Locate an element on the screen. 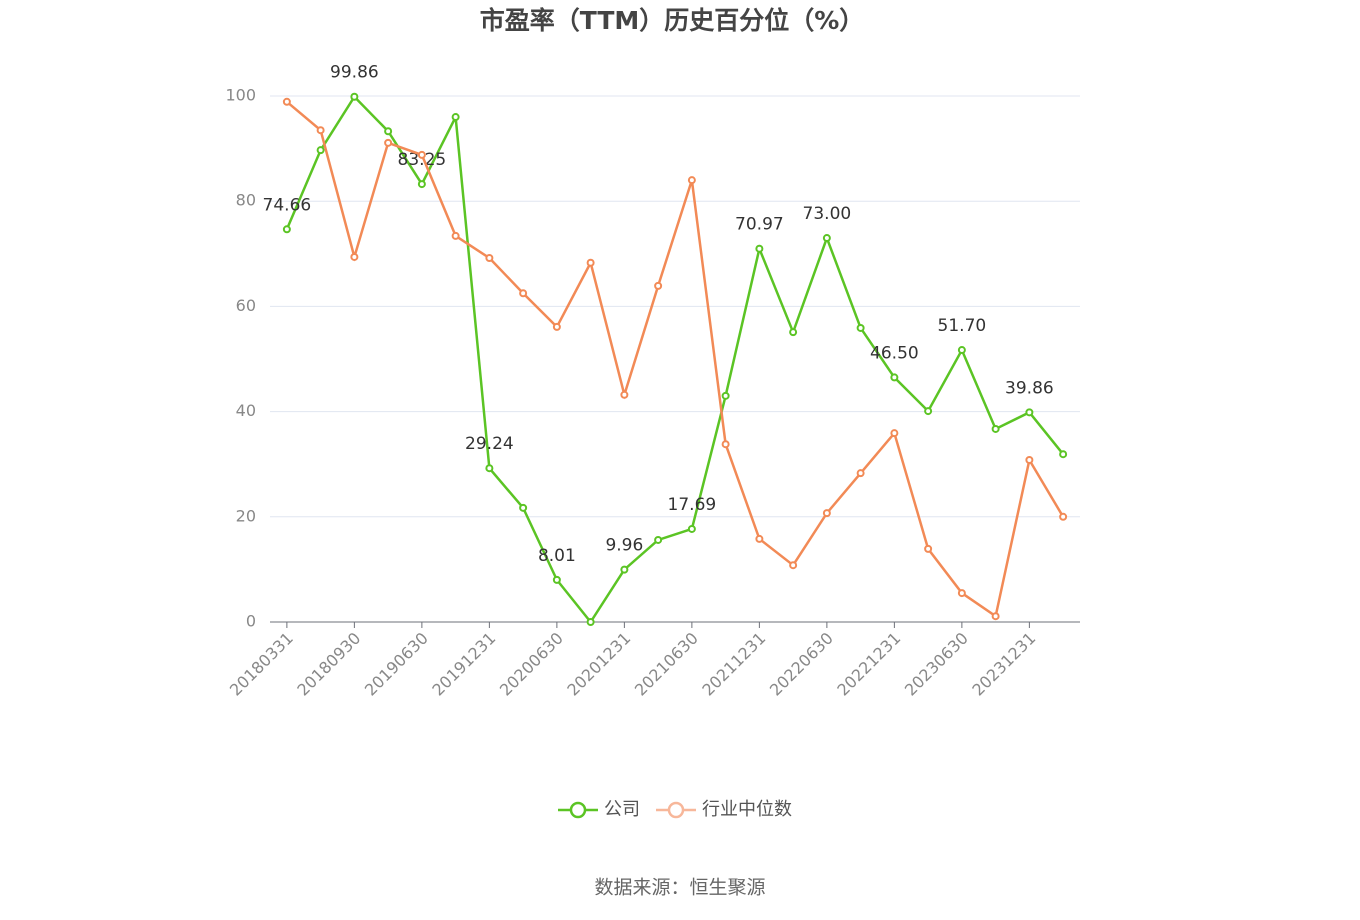 The height and width of the screenshot is (920, 1360). data-label: 8.01 is located at coordinates (557, 556).